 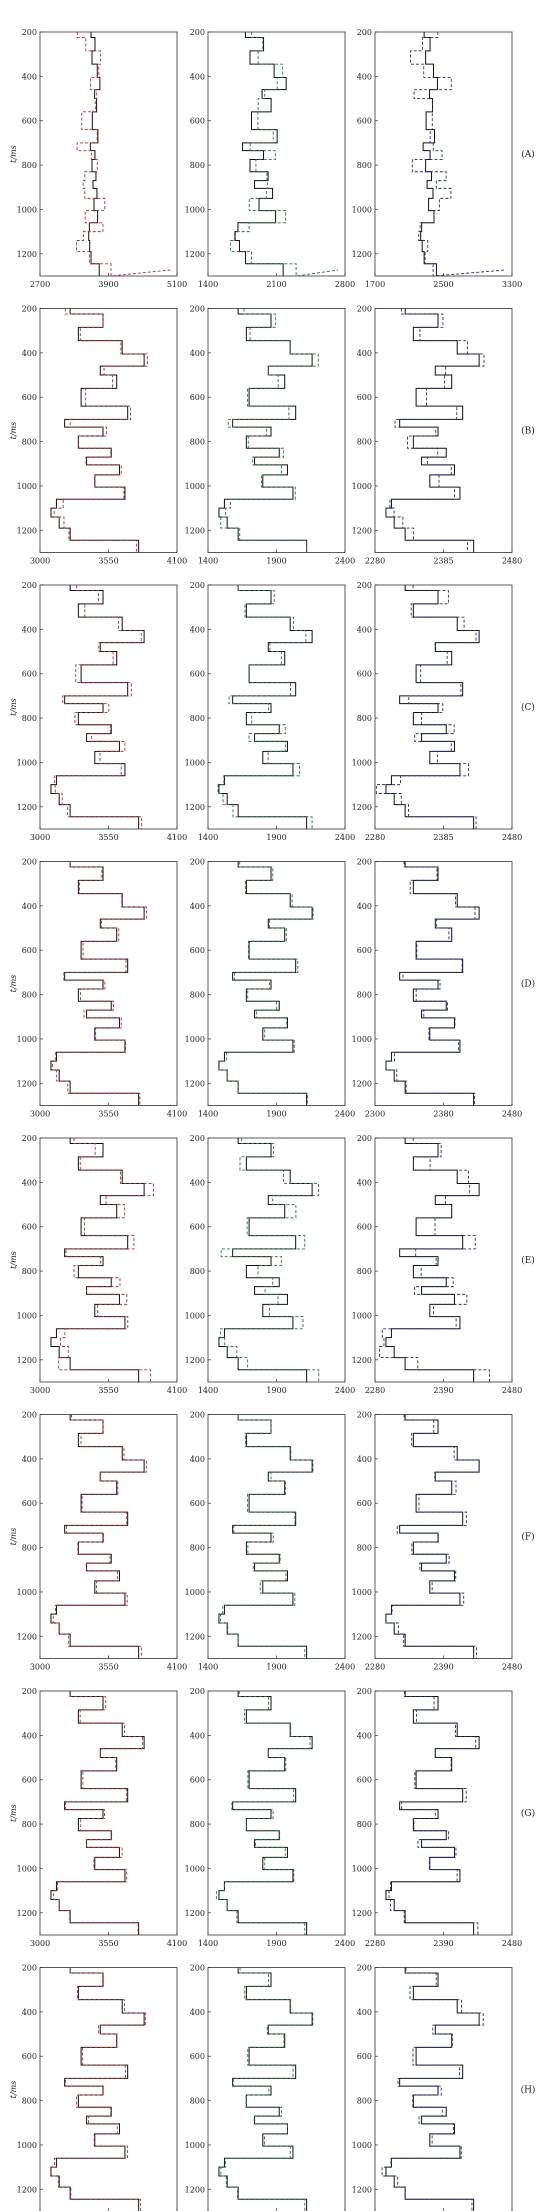 I want to click on x-tick-label: 2385, so click(x=443, y=837).